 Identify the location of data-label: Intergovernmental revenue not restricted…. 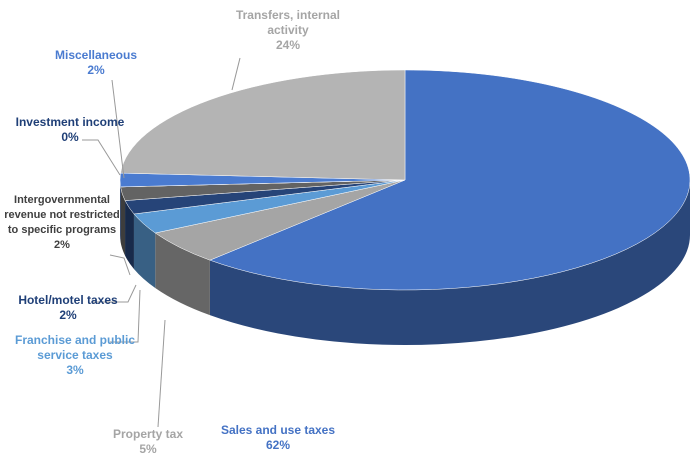
(62, 223).